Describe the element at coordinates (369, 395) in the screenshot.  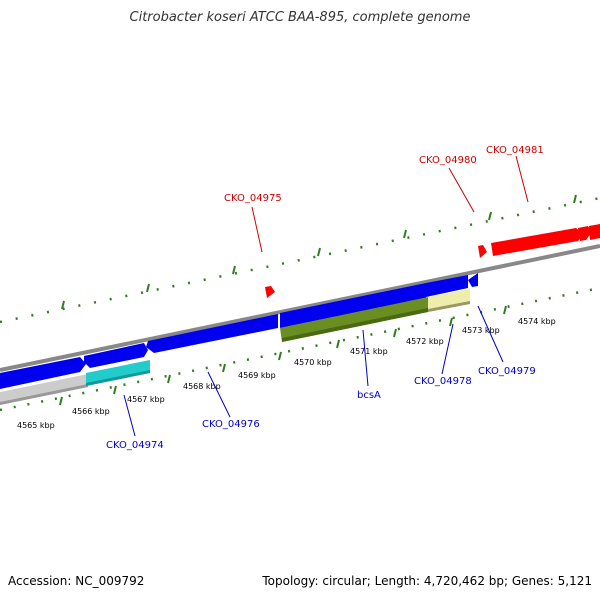
I see `gene-label-bcsa: bcsA` at that location.